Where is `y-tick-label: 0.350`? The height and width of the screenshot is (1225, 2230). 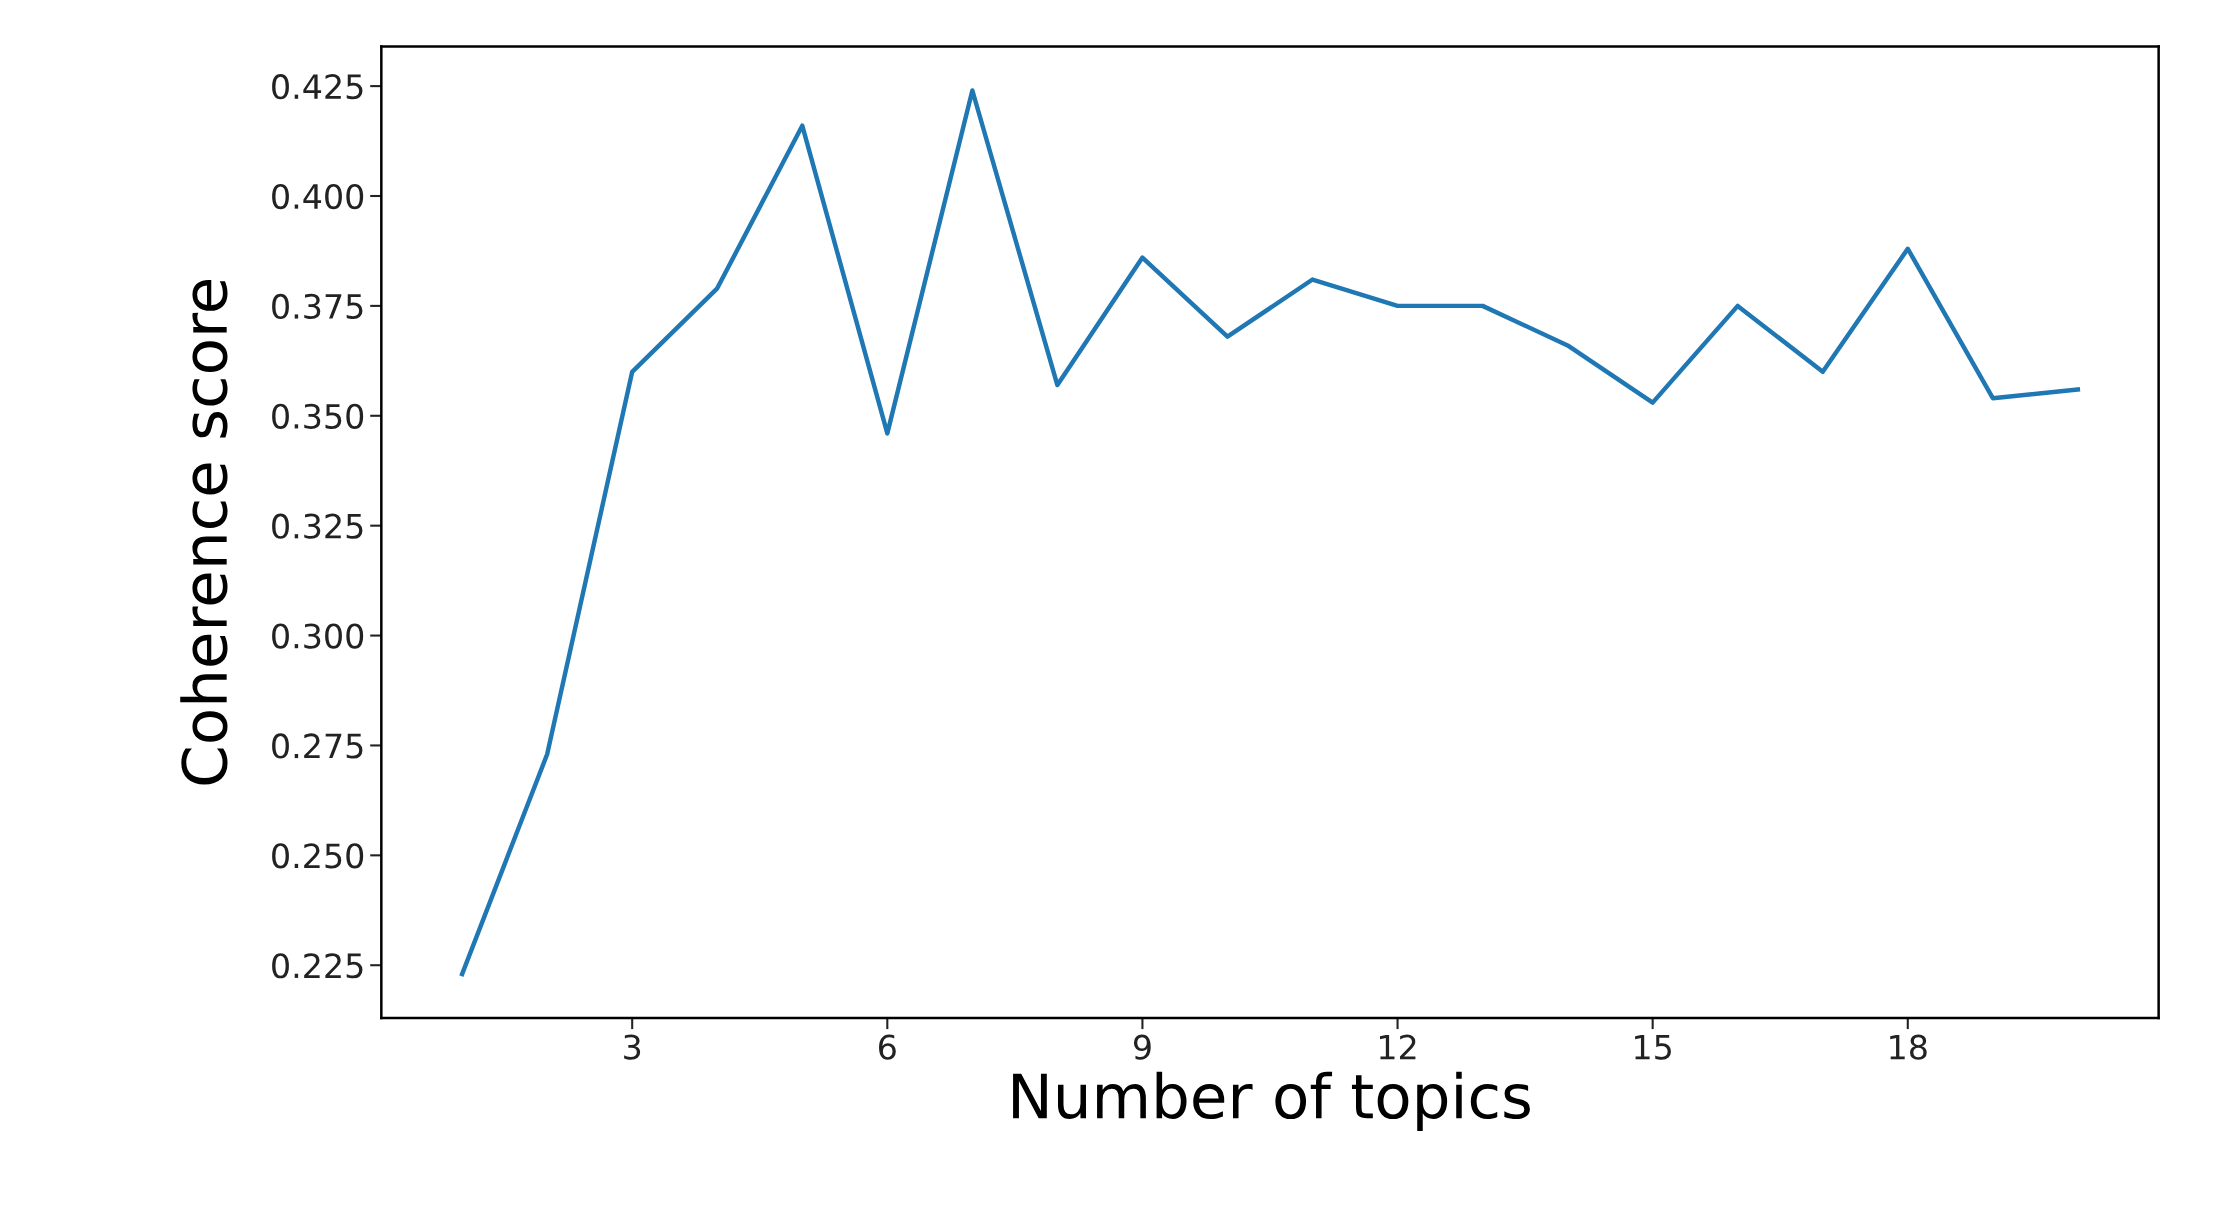
y-tick-label: 0.350 is located at coordinates (318, 416).